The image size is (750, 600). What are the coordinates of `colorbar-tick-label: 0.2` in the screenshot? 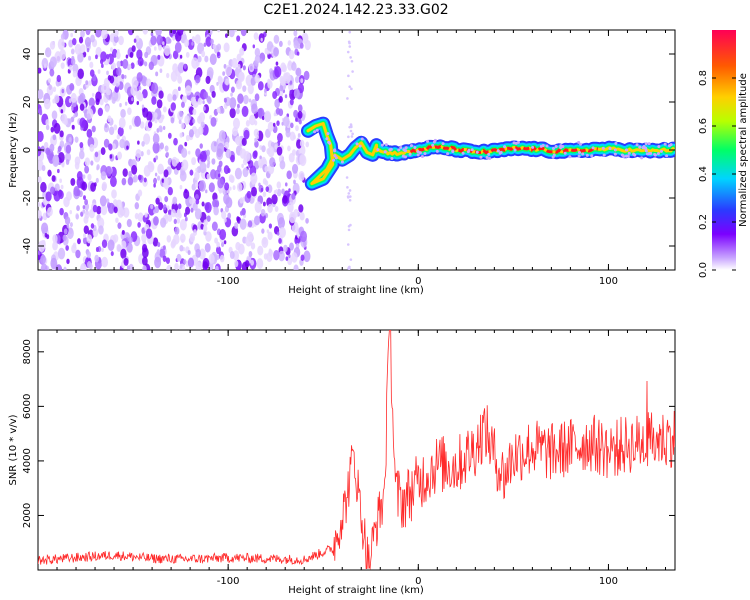 It's located at (703, 222).